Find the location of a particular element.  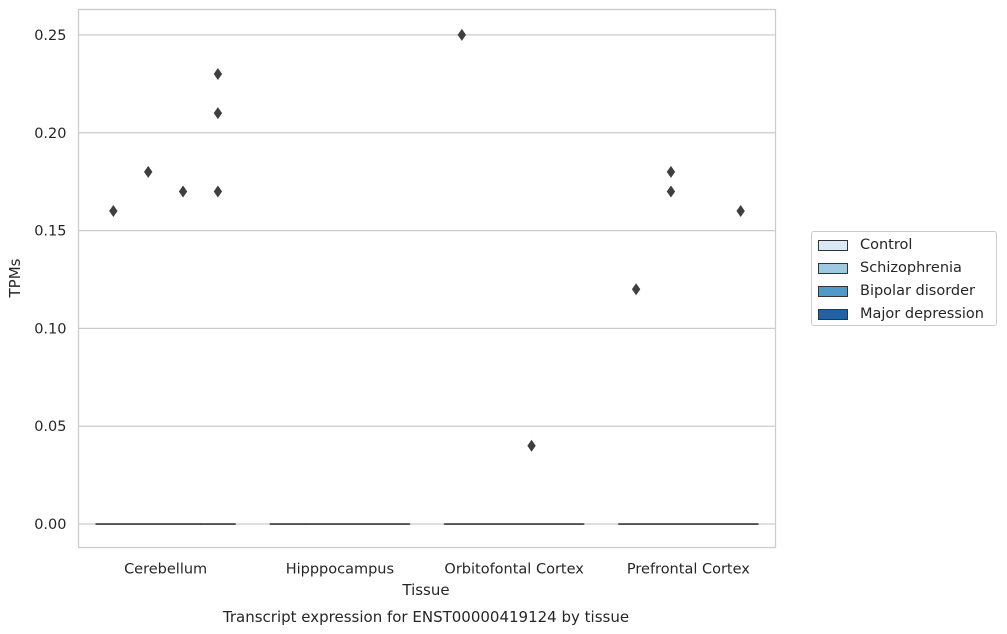

legend-label-schizophrenia: Schizophrenia is located at coordinates (911, 268).